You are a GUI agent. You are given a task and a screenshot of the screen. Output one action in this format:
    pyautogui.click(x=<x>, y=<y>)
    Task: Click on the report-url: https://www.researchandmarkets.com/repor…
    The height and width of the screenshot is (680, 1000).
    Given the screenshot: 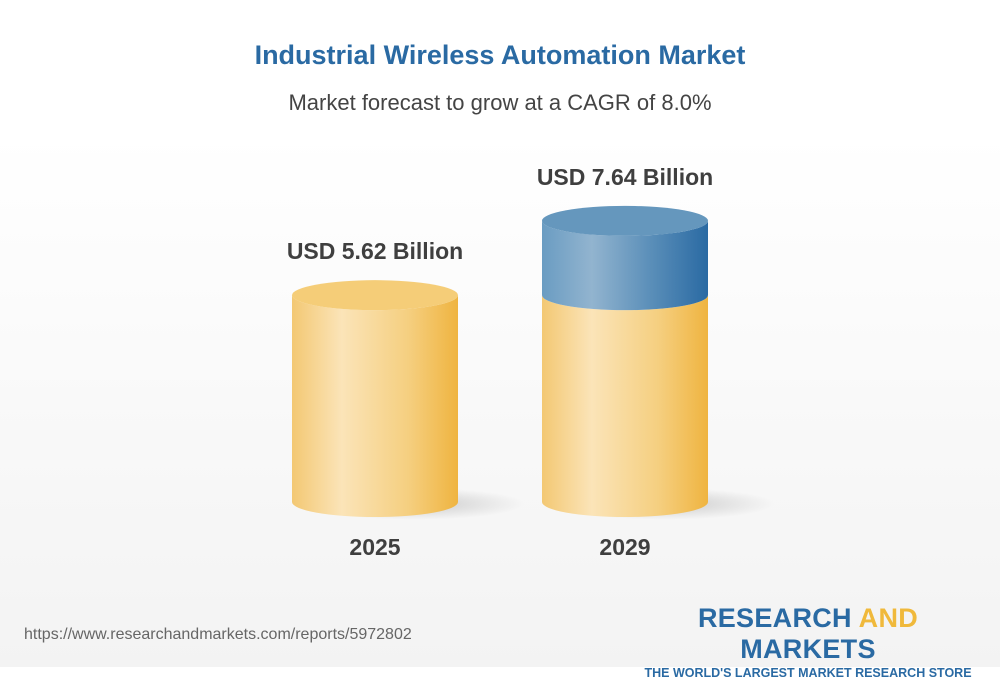 What is the action you would take?
    pyautogui.click(x=218, y=634)
    